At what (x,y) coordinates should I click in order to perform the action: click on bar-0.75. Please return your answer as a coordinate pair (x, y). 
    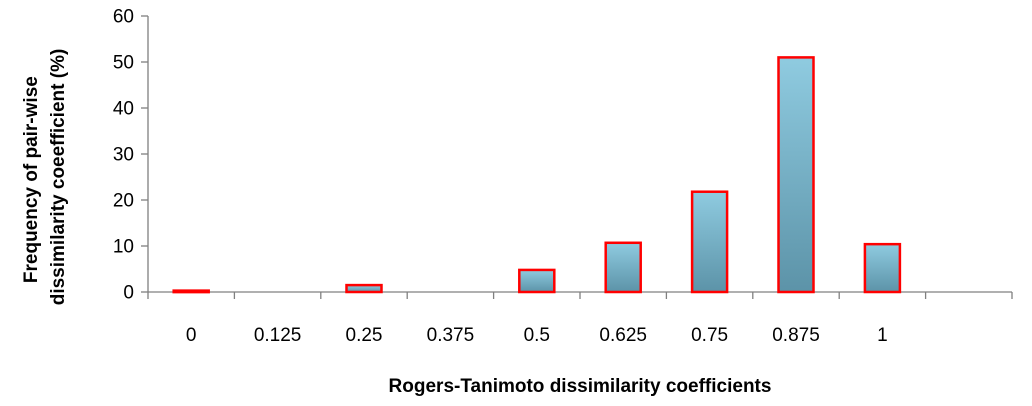
    Looking at the image, I should click on (709, 242).